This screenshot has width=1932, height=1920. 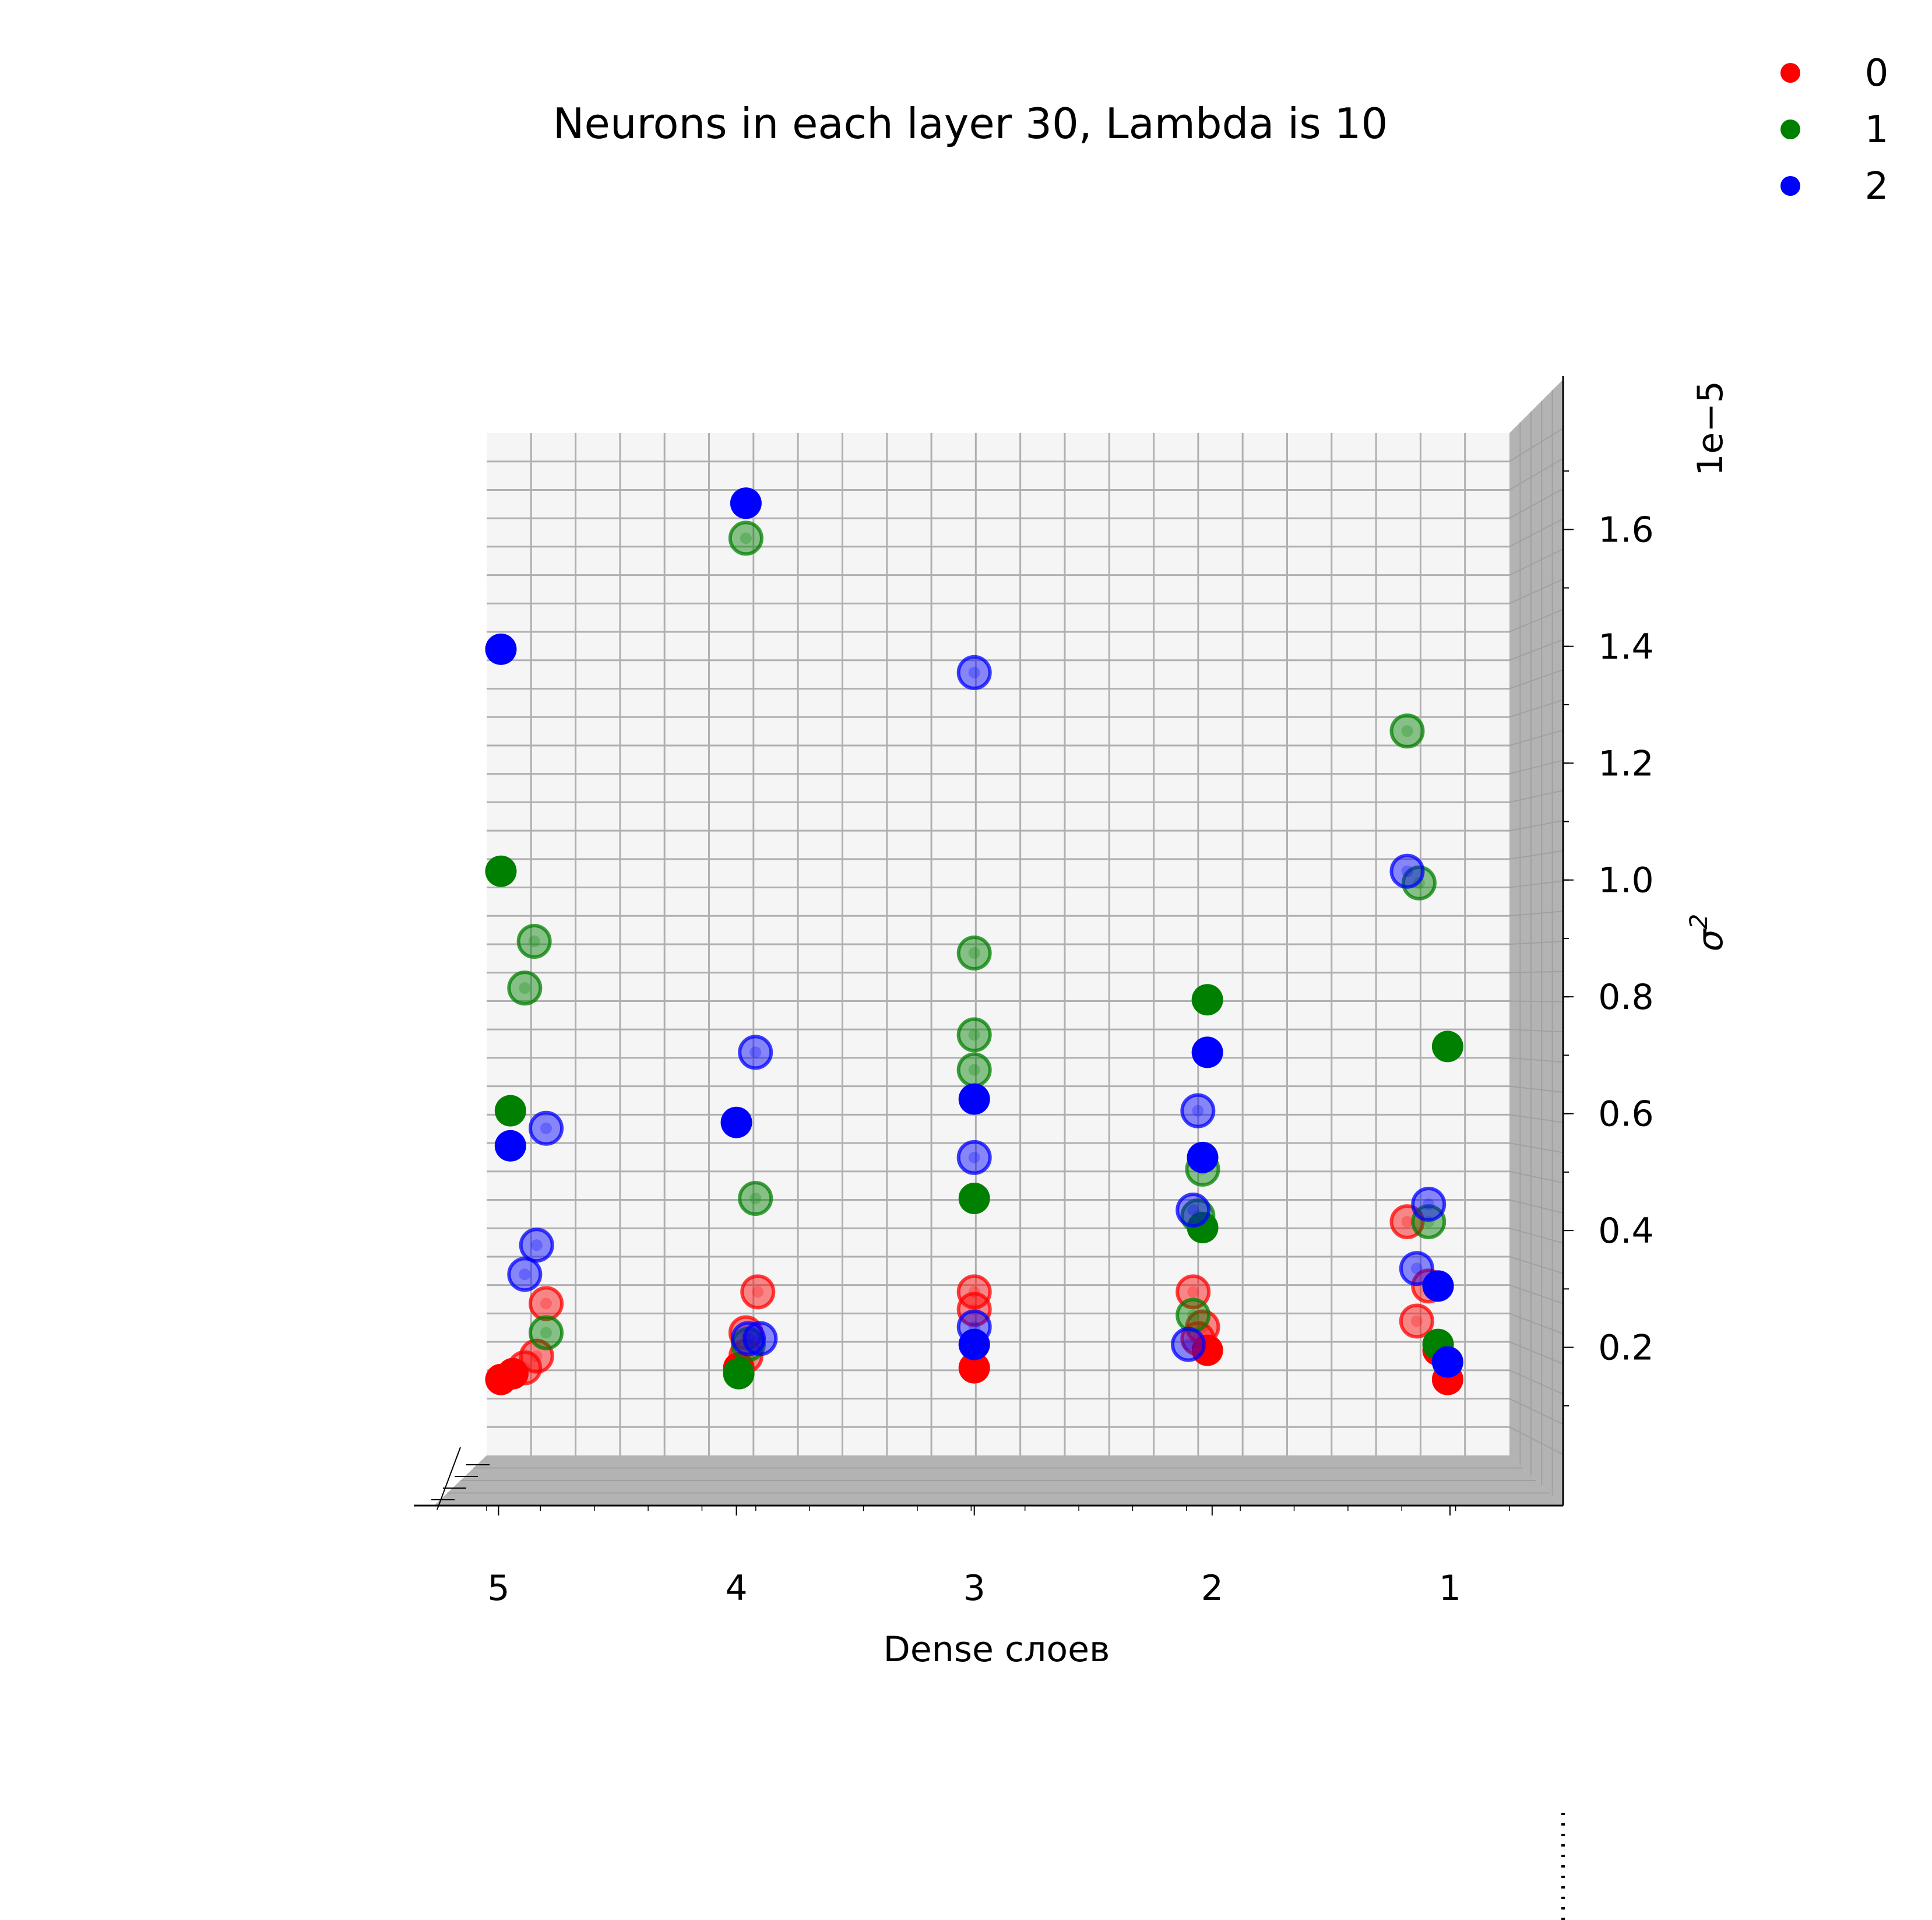 What do you see at coordinates (736, 1588) in the screenshot?
I see `x-tick-label: 4` at bounding box center [736, 1588].